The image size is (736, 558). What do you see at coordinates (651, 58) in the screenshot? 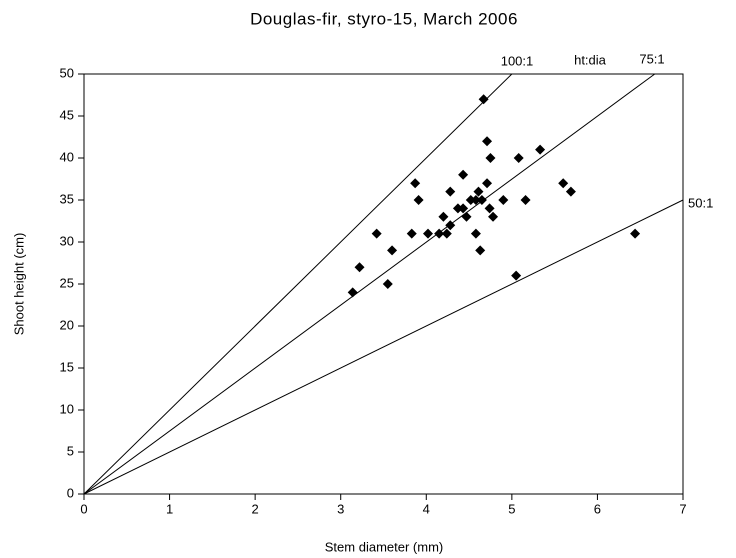
I see `reference-line-label: 75:1` at bounding box center [651, 58].